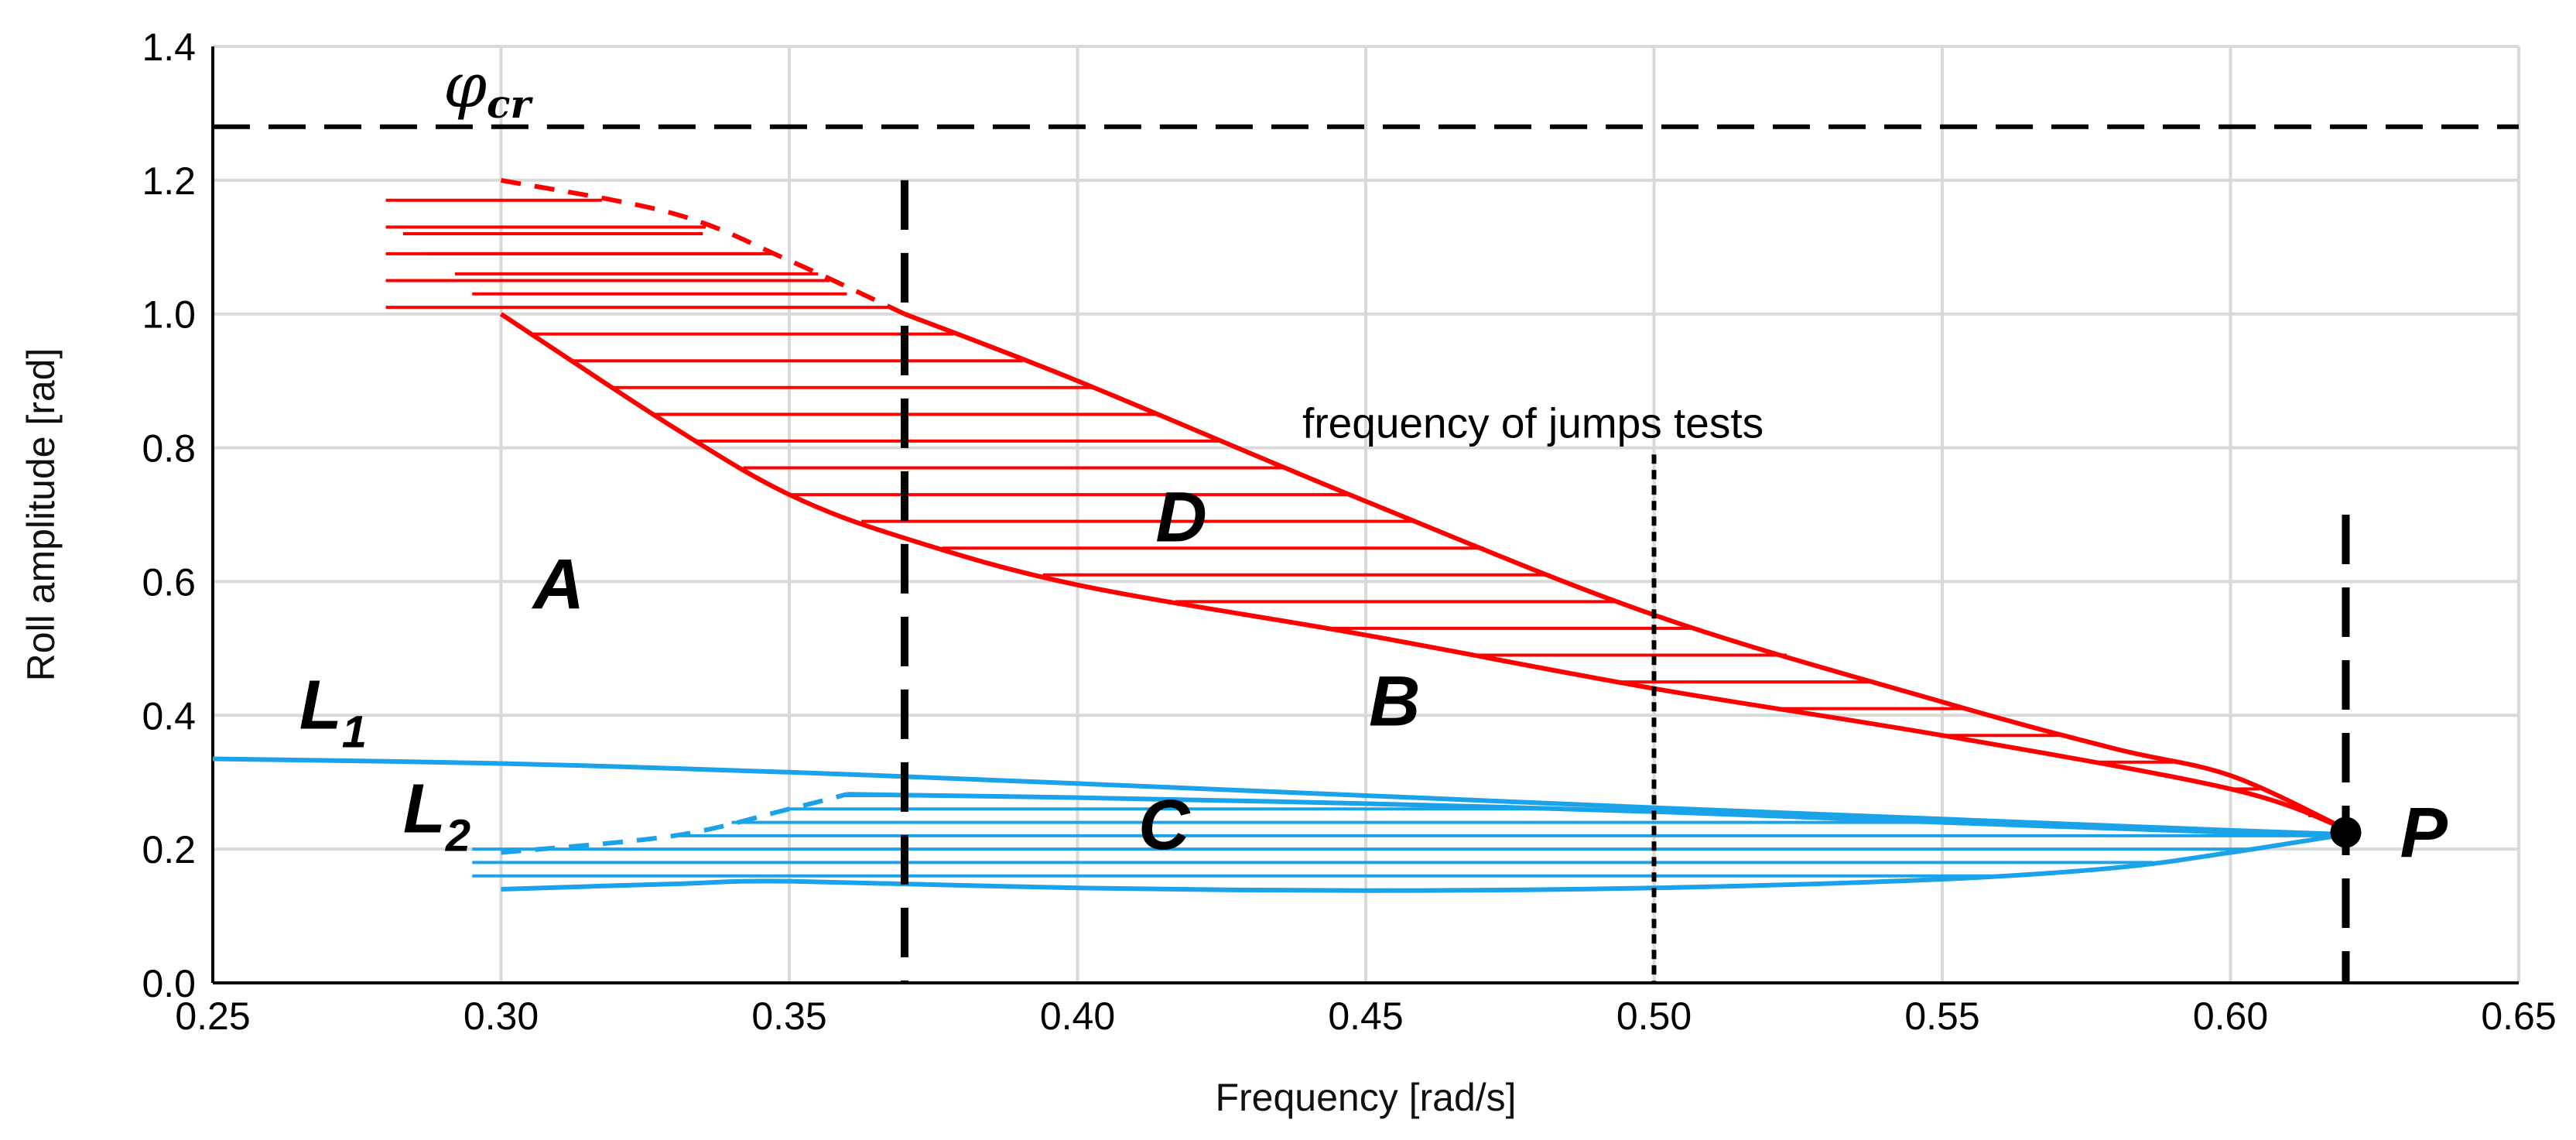 The image size is (2576, 1140). Describe the element at coordinates (333, 712) in the screenshot. I see `curve-label-l1: L1` at that location.